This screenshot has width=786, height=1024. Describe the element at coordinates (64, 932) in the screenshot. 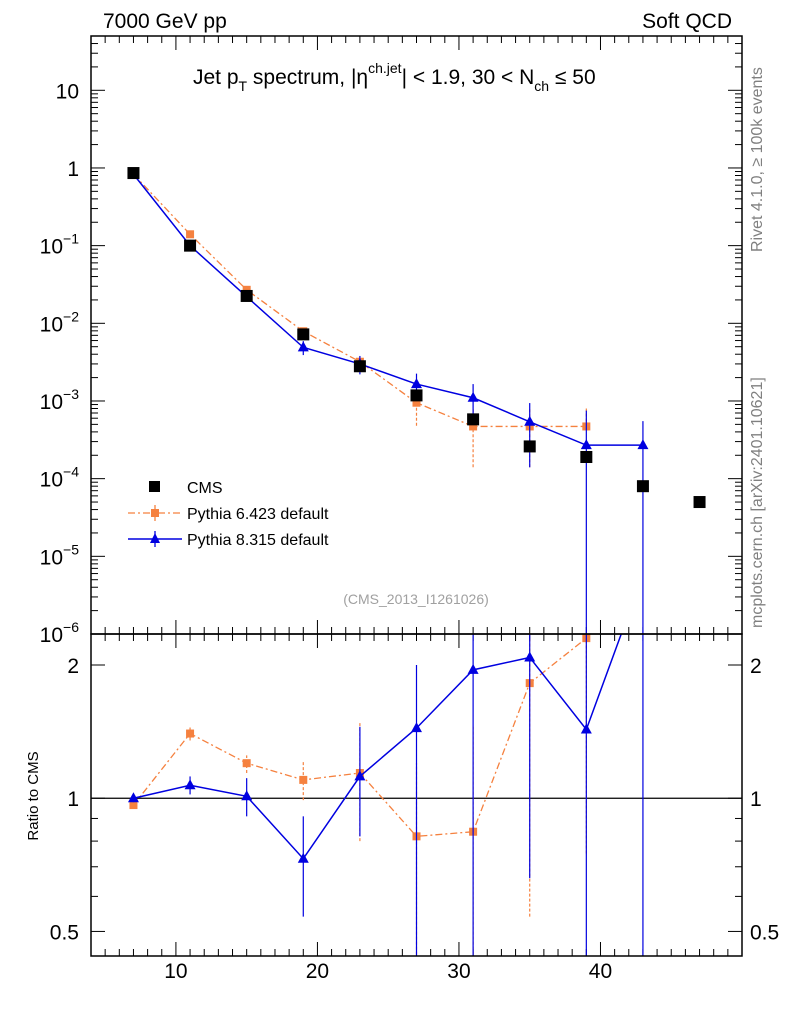

I see `ratio-ytick-label-left: 0.5` at that location.